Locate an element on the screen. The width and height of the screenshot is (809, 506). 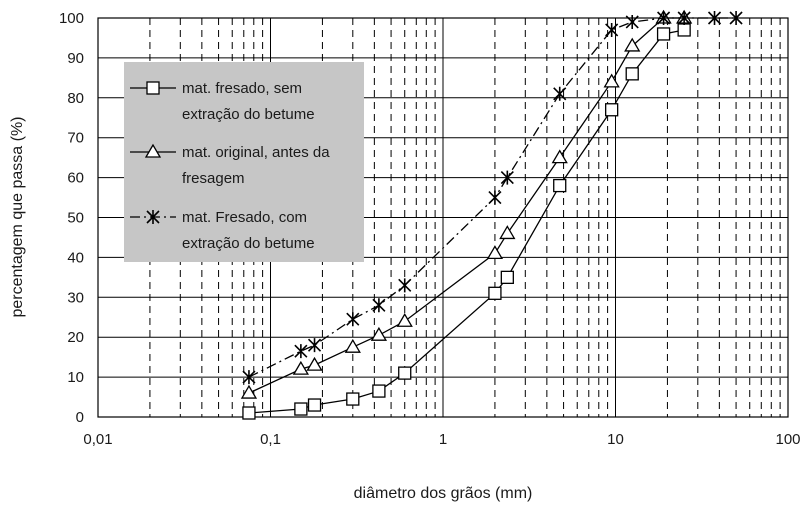
y-tick-labels: 0 10 20 30 40 50 60 70 80 90 100 is located at coordinates (71, 218).